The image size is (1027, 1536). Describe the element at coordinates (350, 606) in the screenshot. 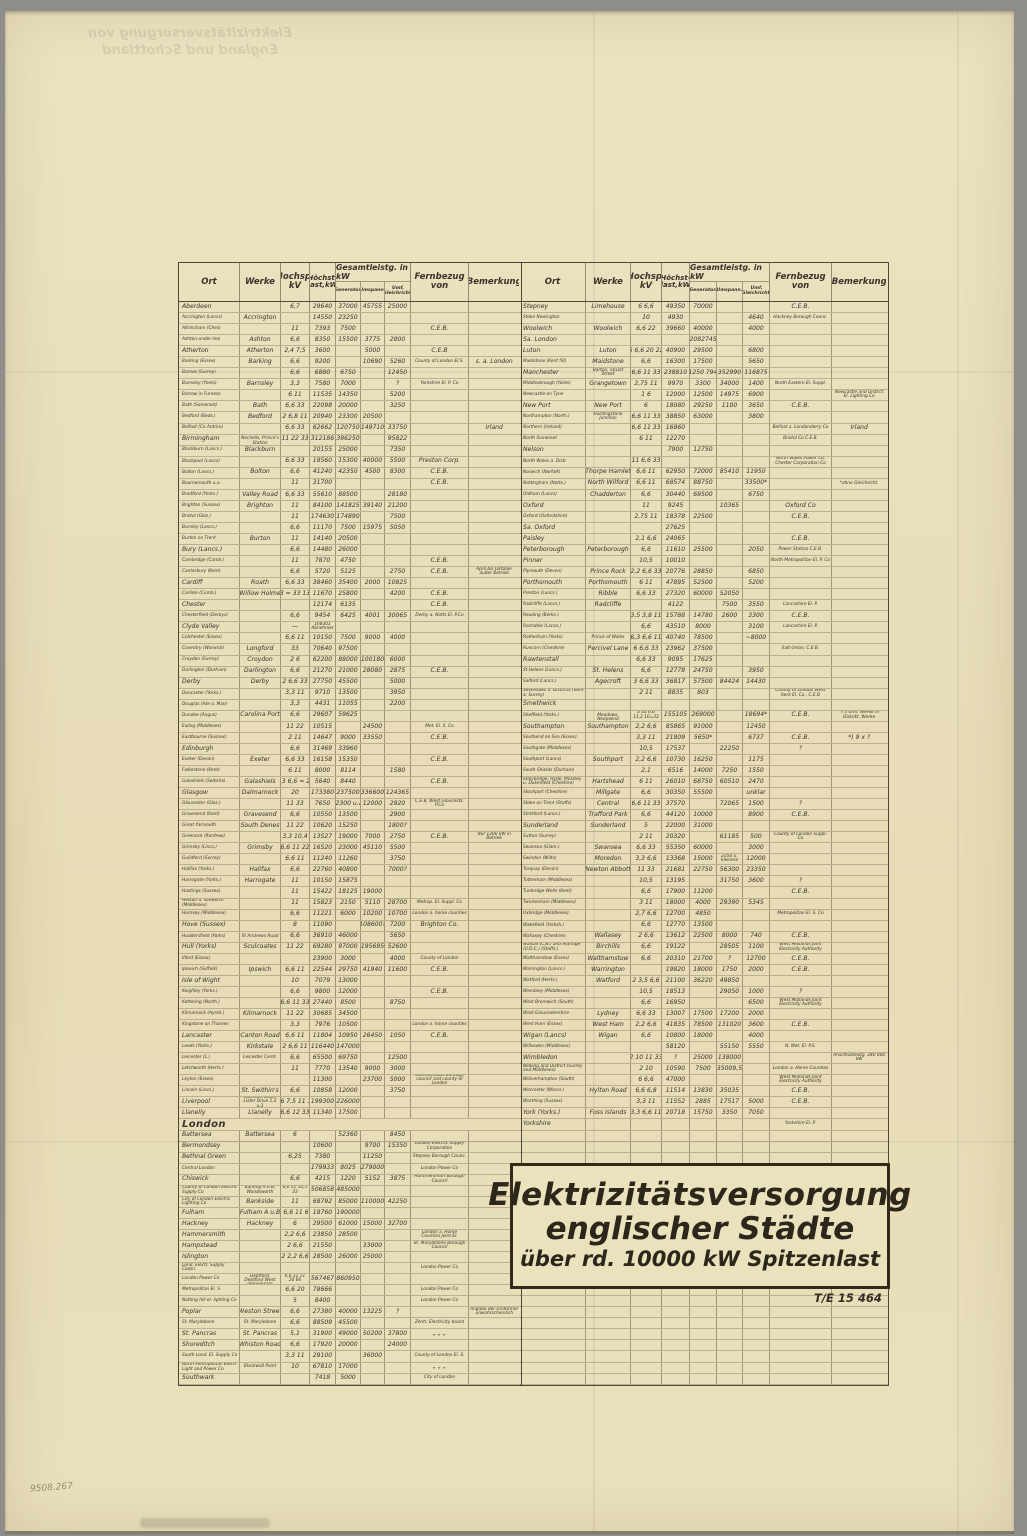

I see `table-row: Chester 12174 6135 C.E.B.` at that location.